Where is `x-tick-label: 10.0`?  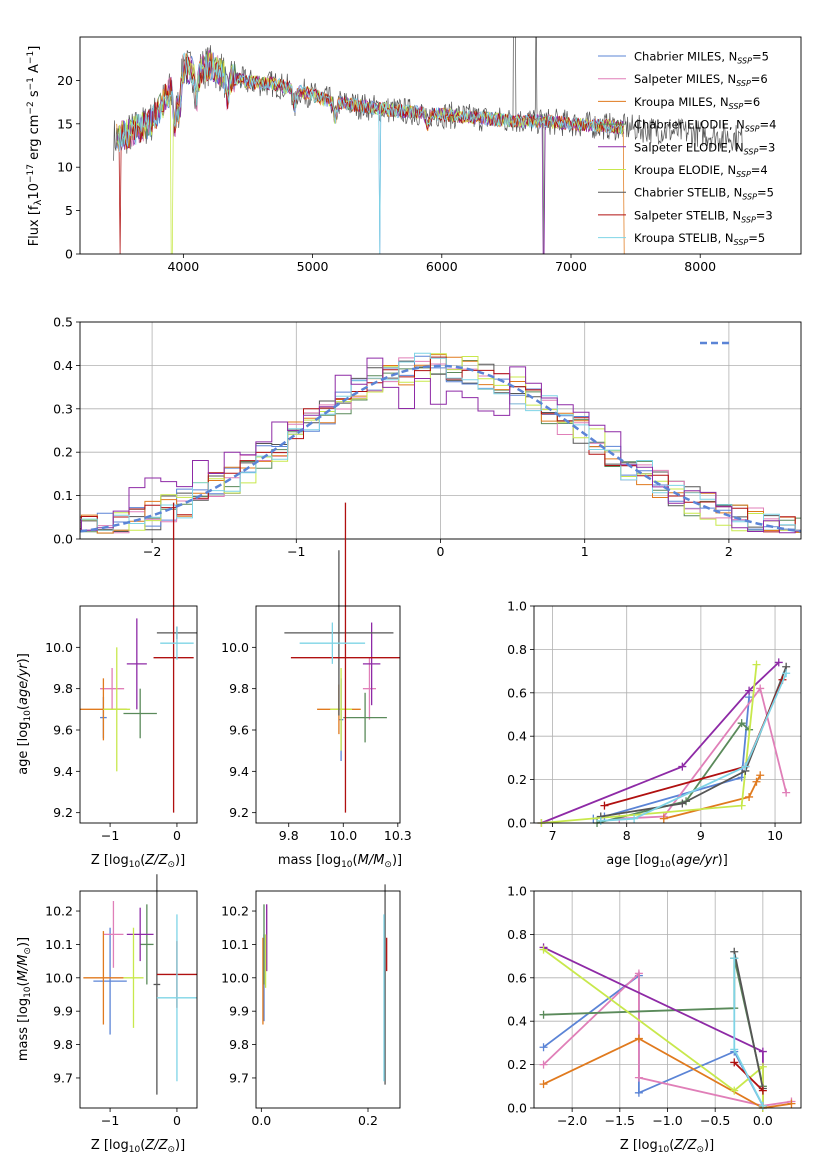
x-tick-label: 10.0 is located at coordinates (343, 835).